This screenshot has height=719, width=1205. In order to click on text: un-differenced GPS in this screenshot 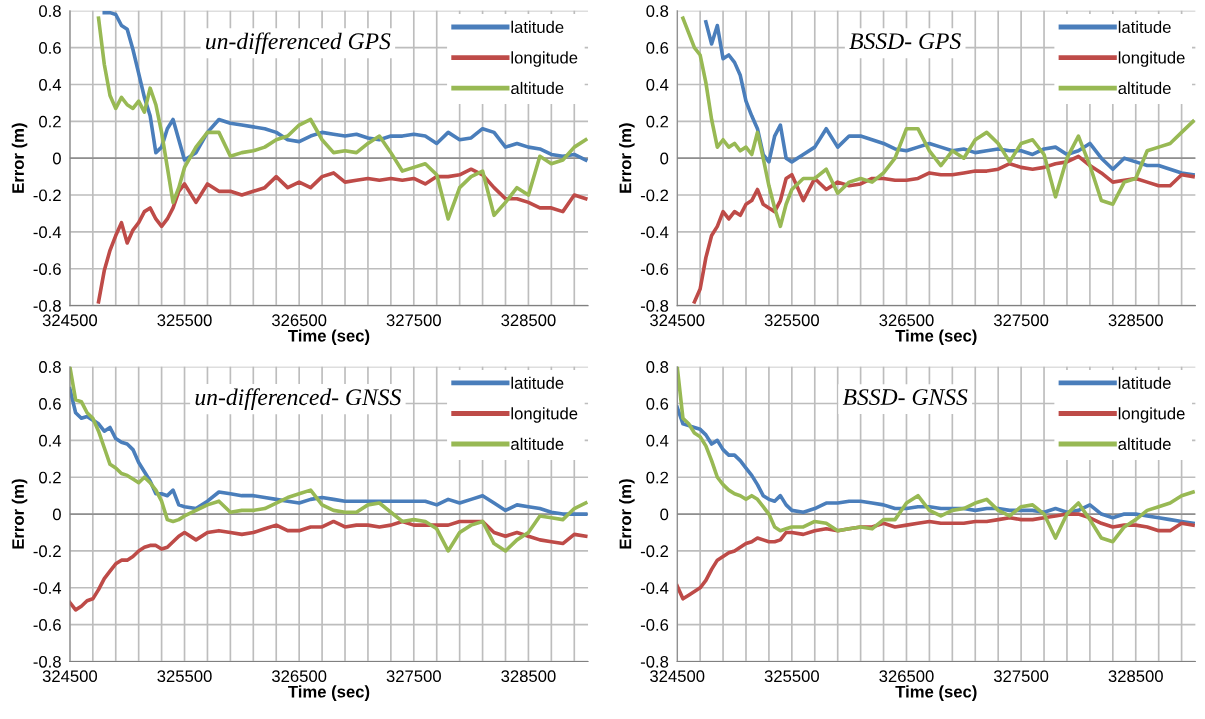, I will do `click(298, 43)`.